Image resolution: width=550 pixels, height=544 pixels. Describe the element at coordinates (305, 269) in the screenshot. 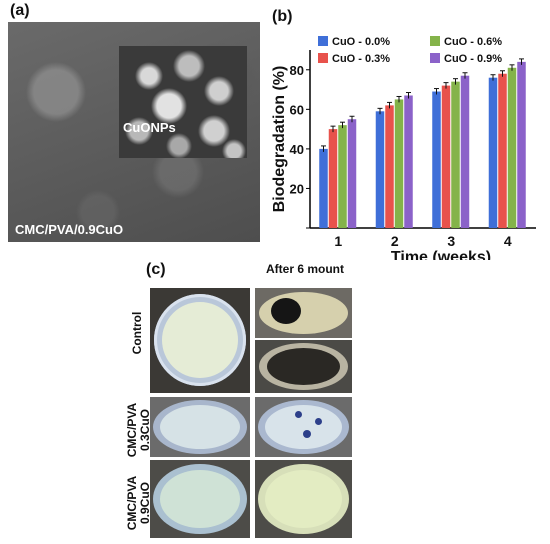

I see `column-header: After 6 mount` at that location.